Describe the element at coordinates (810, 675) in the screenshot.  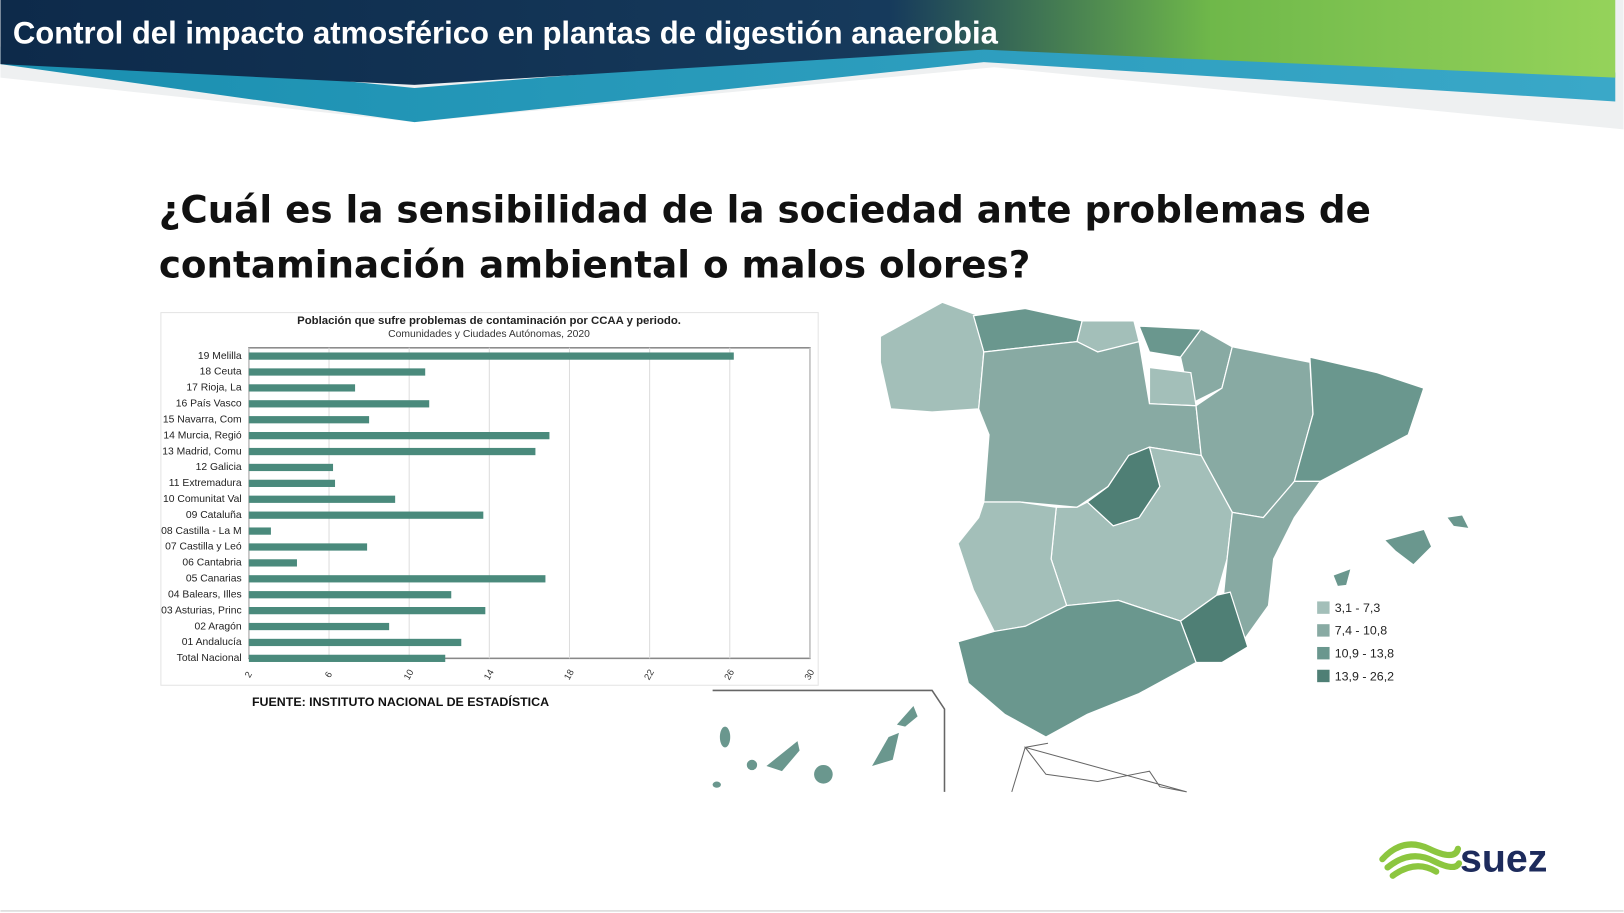
I see `x-tick-label: 30` at that location.